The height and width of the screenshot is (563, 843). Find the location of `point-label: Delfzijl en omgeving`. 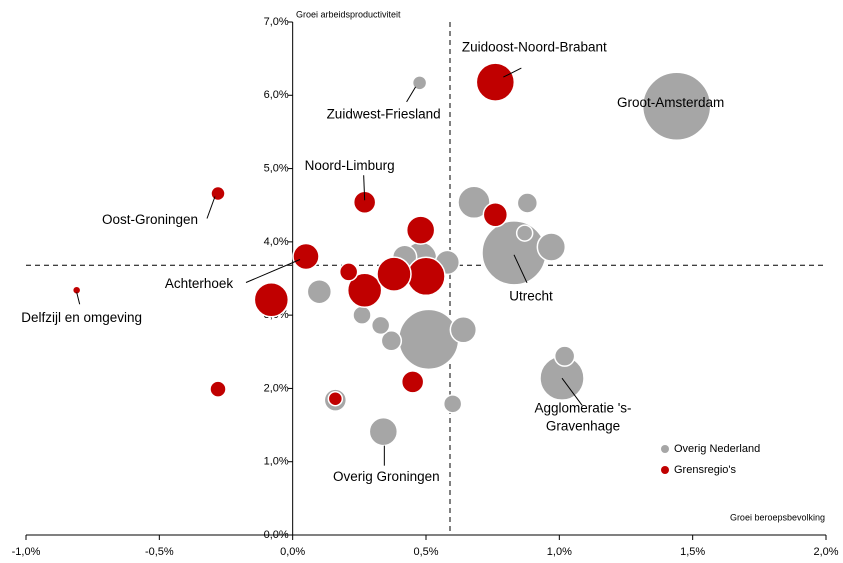

point-label: Delfzijl en omgeving is located at coordinates (81, 317).